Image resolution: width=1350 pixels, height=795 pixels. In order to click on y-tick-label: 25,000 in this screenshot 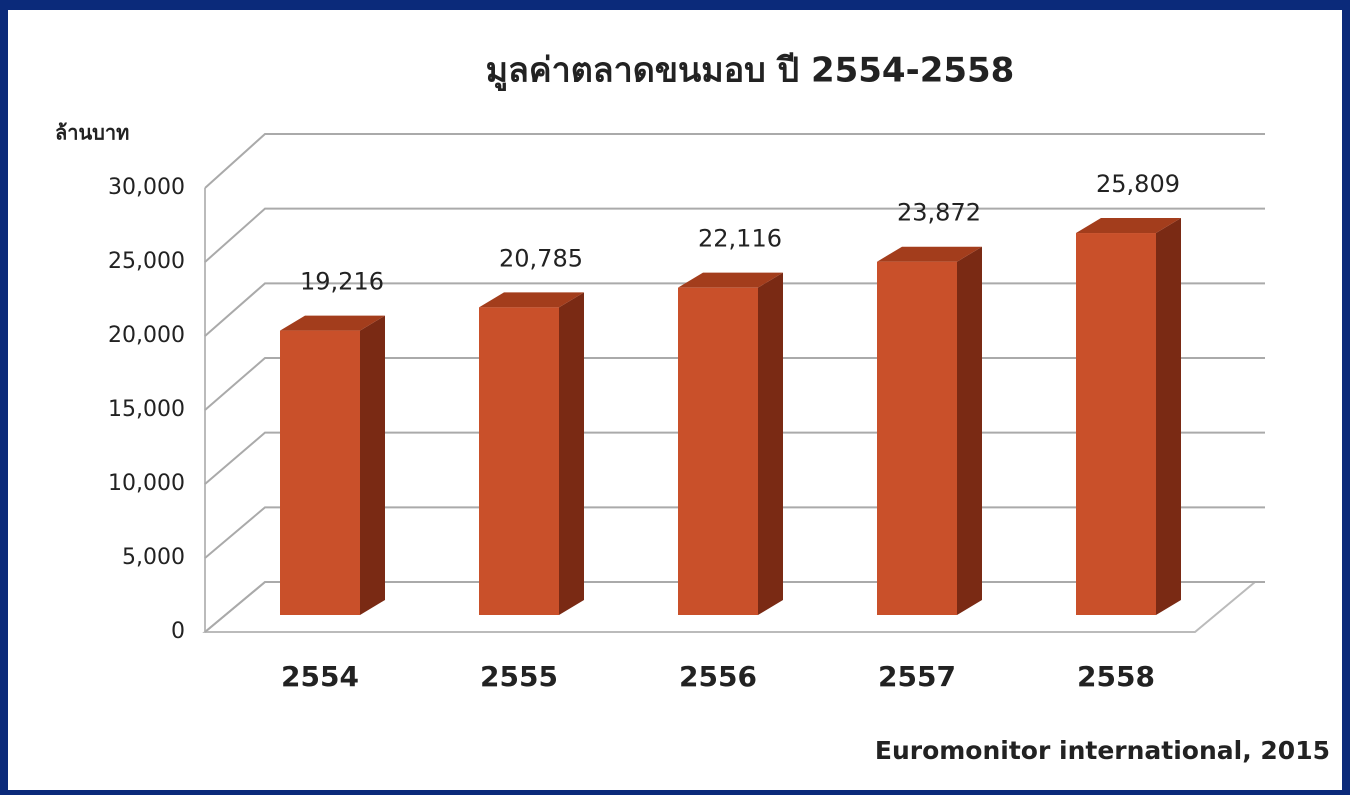, I will do `click(146, 261)`.